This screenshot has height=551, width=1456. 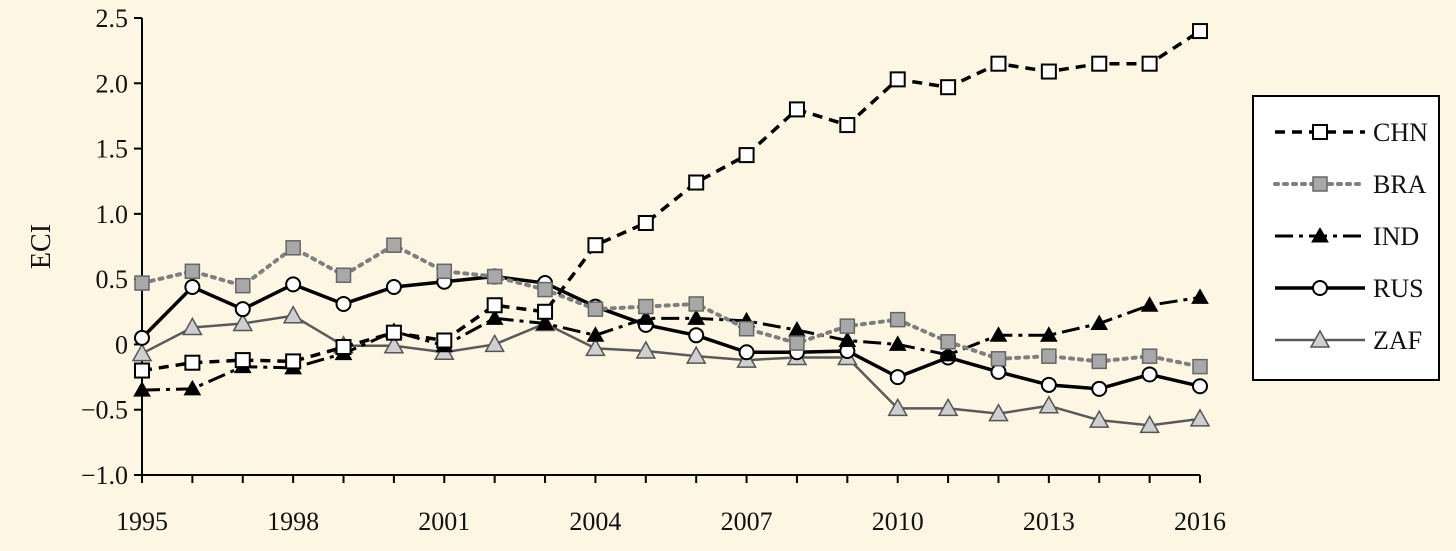 I want to click on legend-item-chn: CHN, so click(x=1351, y=132).